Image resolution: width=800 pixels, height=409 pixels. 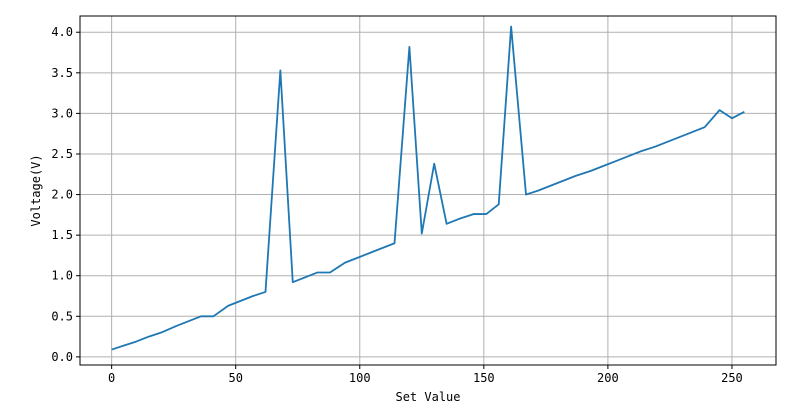 What do you see at coordinates (111, 378) in the screenshot?
I see `x-tick-label: 0` at bounding box center [111, 378].